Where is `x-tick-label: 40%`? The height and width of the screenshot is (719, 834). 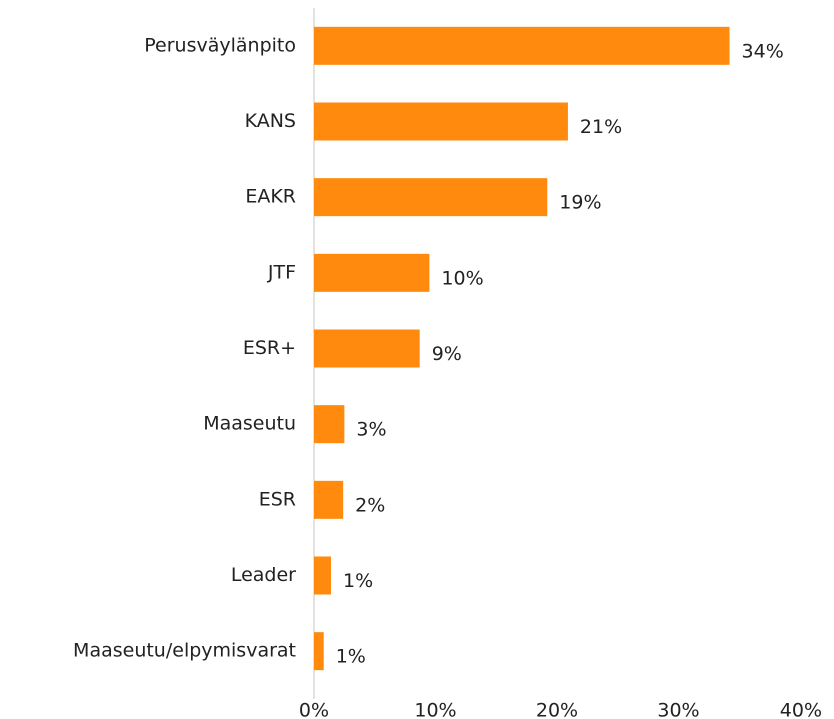
x-tick-label: 40% is located at coordinates (801, 709).